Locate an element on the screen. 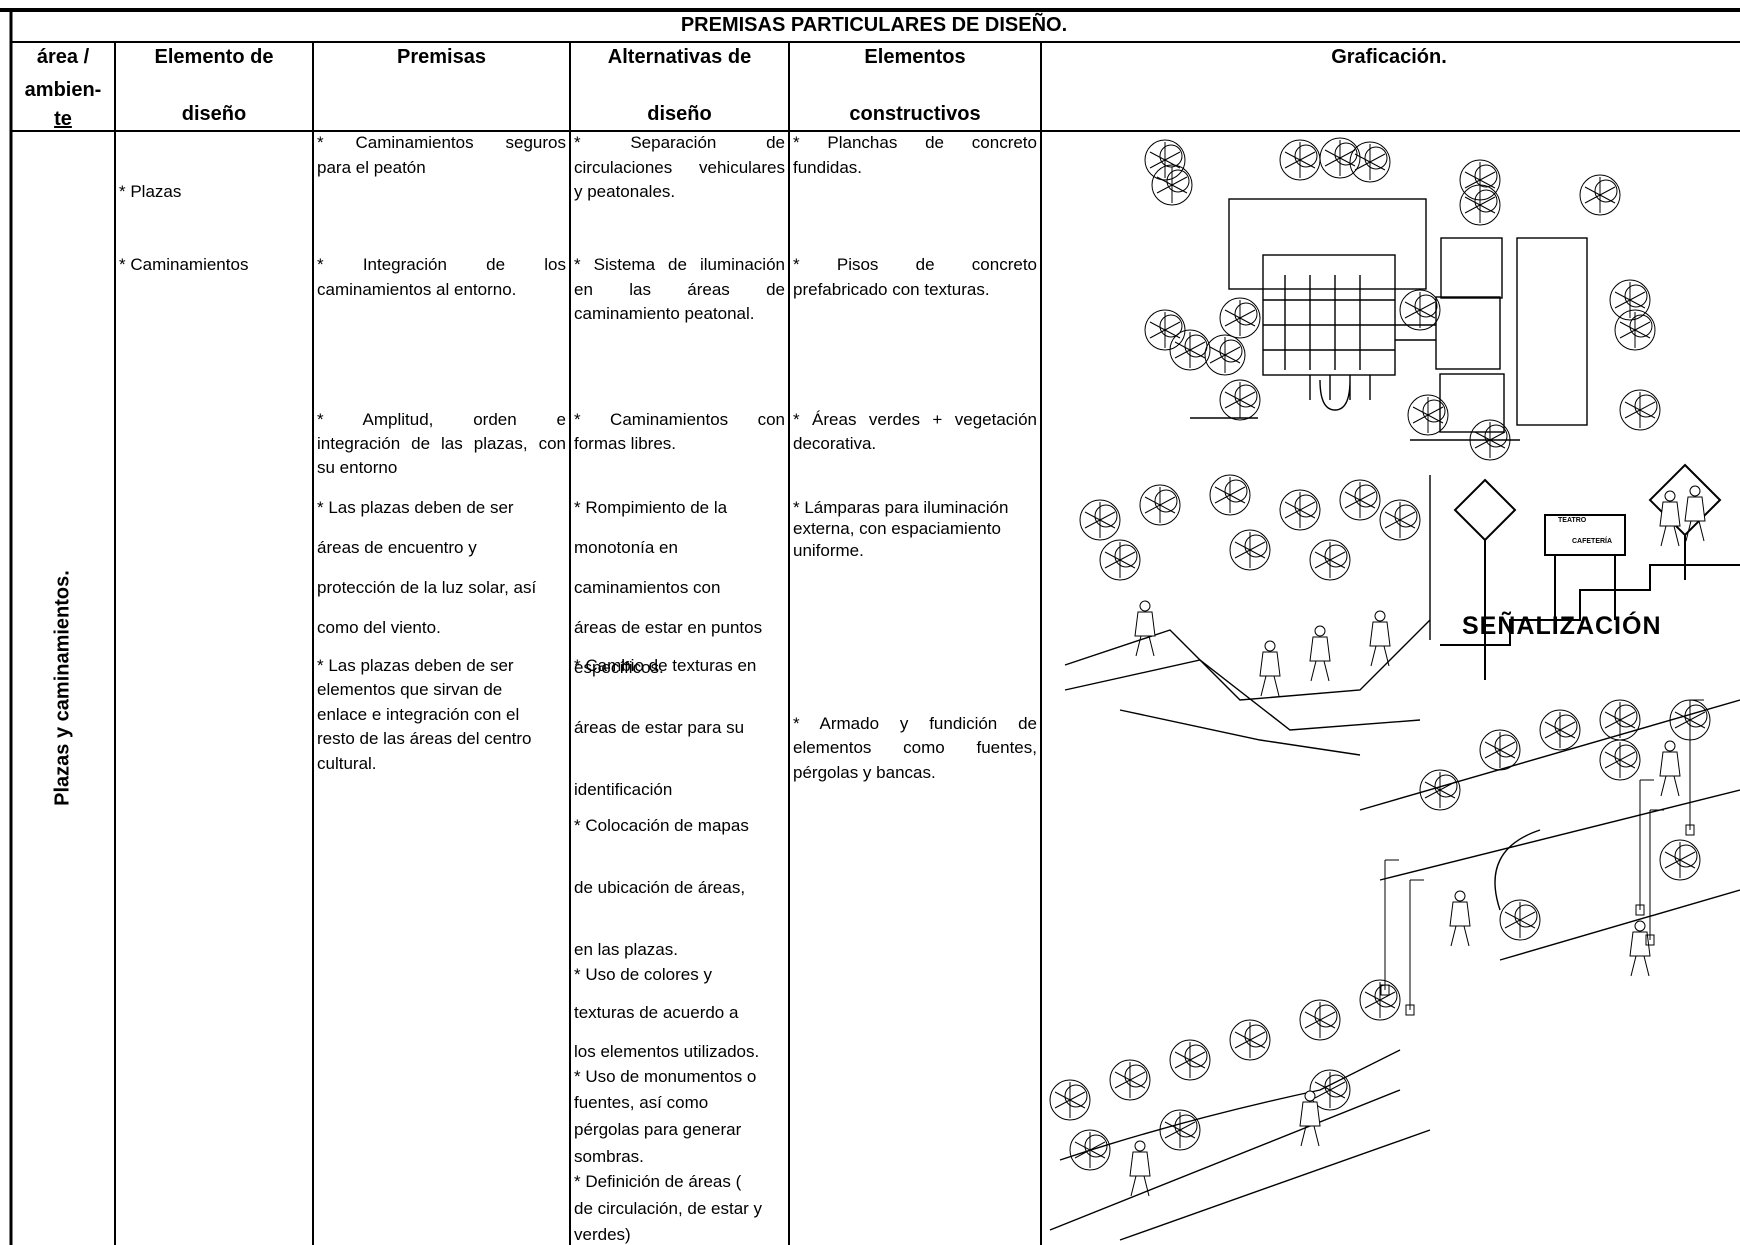 Image resolution: width=1740 pixels, height=1245 pixels. paragraph-line: de ubicación de áreas, is located at coordinates (660, 887).